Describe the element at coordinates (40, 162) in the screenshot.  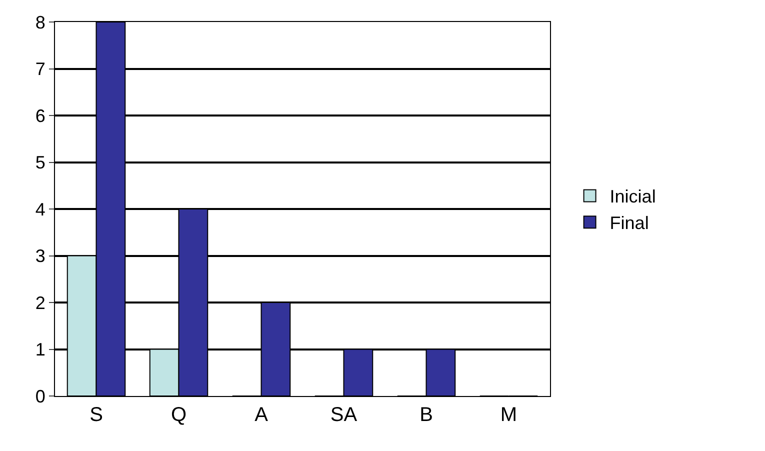
I see `y-tick-label: 5` at that location.